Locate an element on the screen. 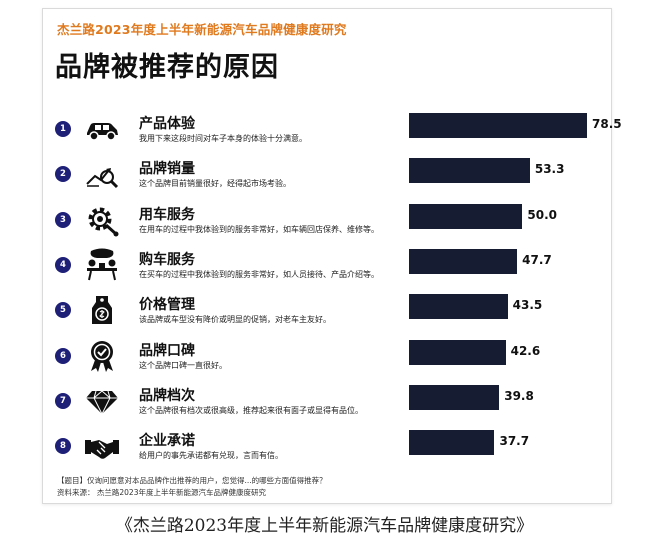 The height and width of the screenshot is (537, 649). bar-row: 5 价格管理 该品牌或车型没有降价或明显的促销，对老车主友好。 43.5 is located at coordinates (328, 316).